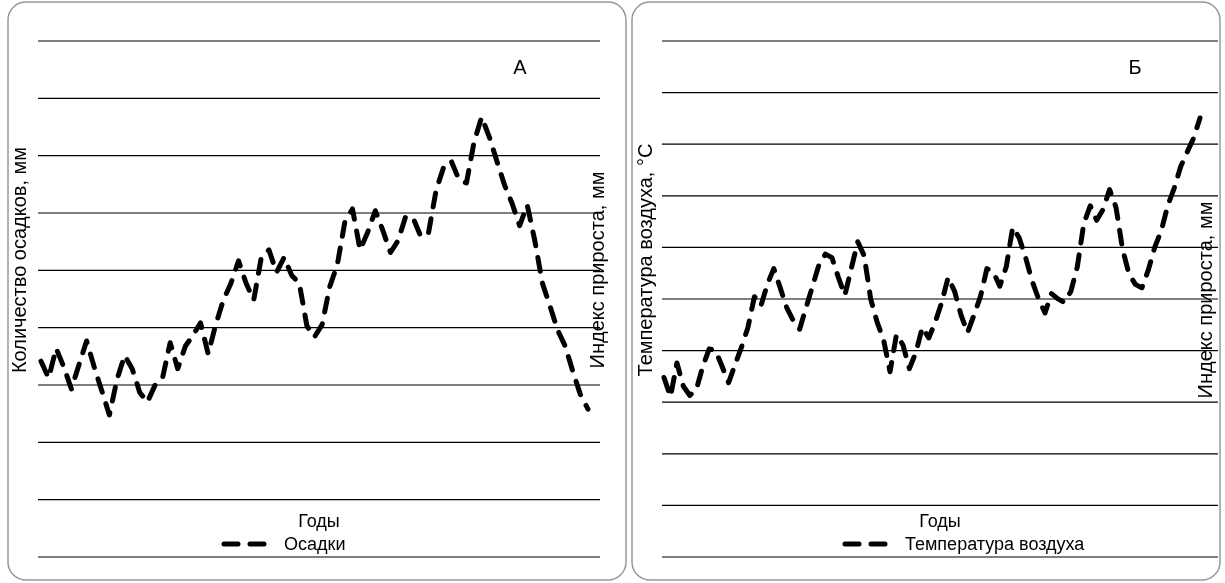 The image size is (1225, 583). I want to click on y-axis-title: Температура воздуха, °С, so click(645, 260).